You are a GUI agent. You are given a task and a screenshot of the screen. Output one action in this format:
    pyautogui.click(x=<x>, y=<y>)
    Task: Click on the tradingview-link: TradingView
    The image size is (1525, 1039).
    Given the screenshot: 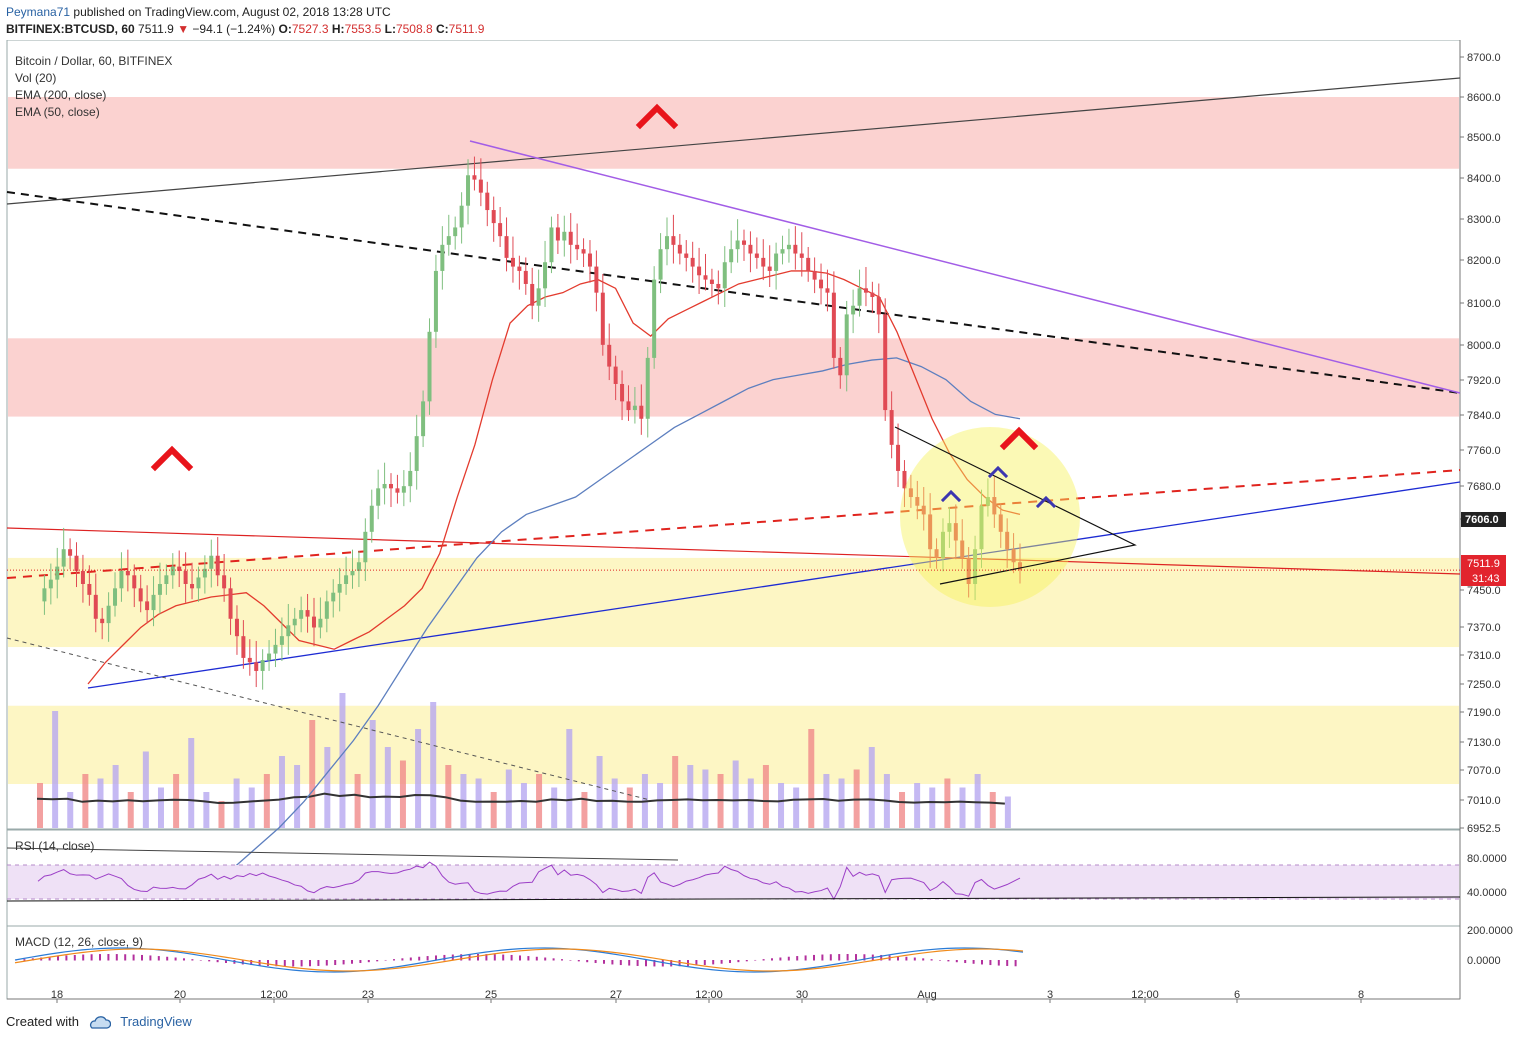 What is the action you would take?
    pyautogui.click(x=156, y=1021)
    